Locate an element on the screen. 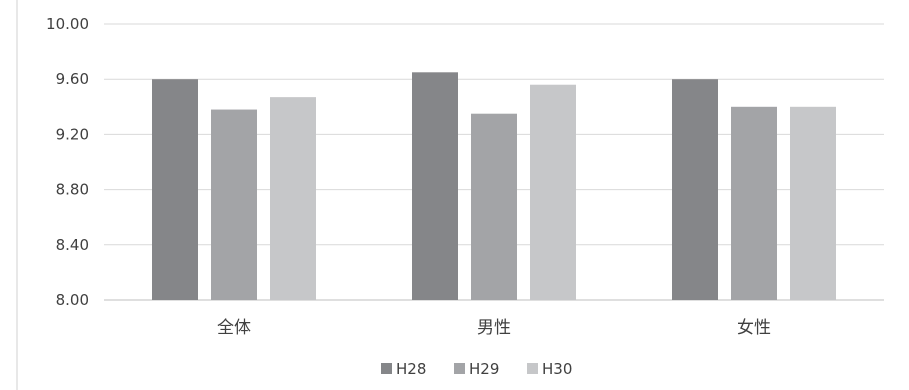 This screenshot has width=909, height=390. legend-label: H28 is located at coordinates (411, 369).